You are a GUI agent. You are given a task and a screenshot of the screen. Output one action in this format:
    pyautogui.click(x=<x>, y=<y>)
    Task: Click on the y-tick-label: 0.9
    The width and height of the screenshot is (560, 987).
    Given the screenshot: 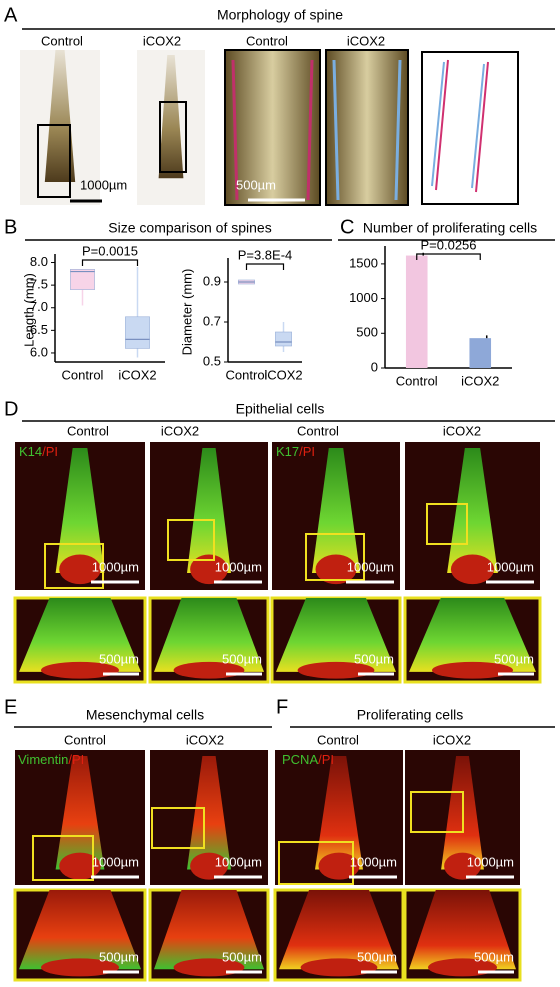 What is the action you would take?
    pyautogui.click(x=212, y=280)
    